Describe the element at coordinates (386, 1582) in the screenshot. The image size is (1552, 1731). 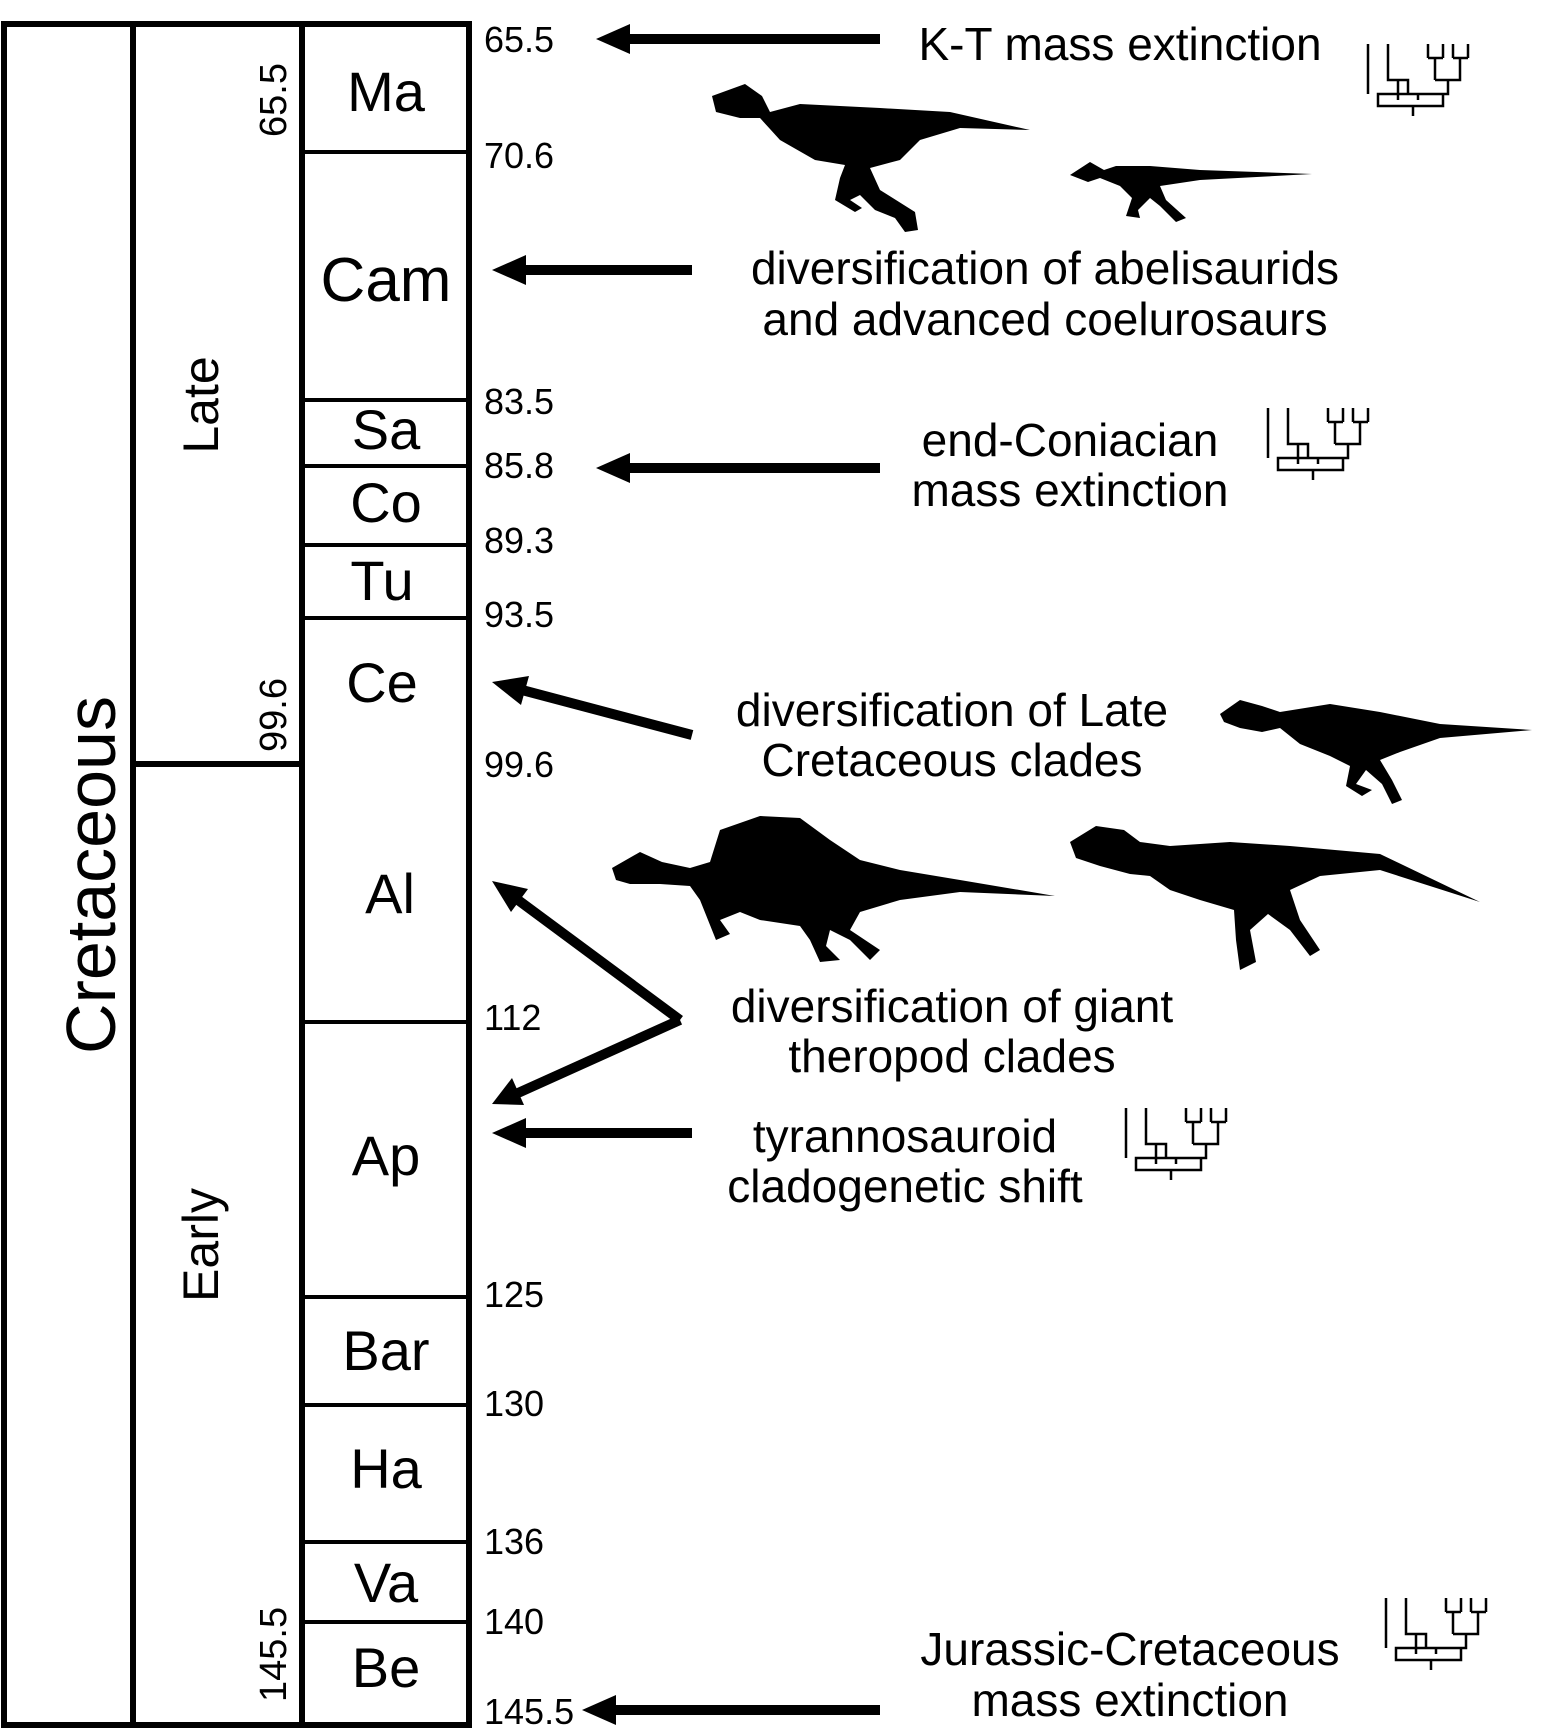
I see `stage-label: Va` at that location.